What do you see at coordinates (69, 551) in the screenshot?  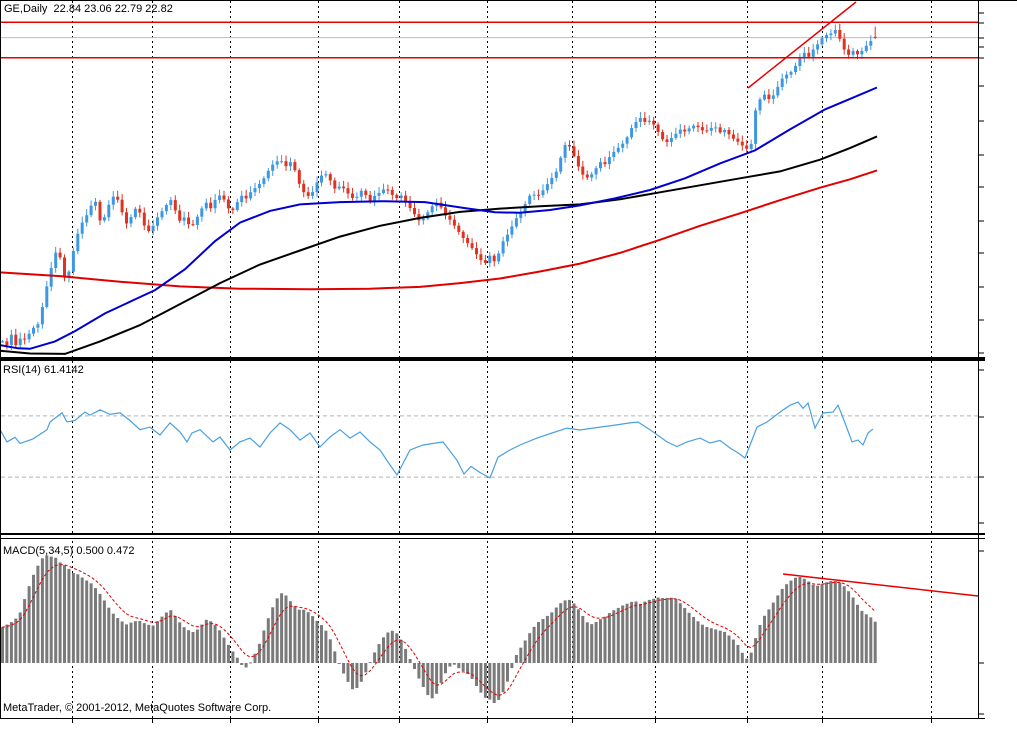 I see `macd-indicator-label: MACD(5,34,5) 0.500 0.472` at bounding box center [69, 551].